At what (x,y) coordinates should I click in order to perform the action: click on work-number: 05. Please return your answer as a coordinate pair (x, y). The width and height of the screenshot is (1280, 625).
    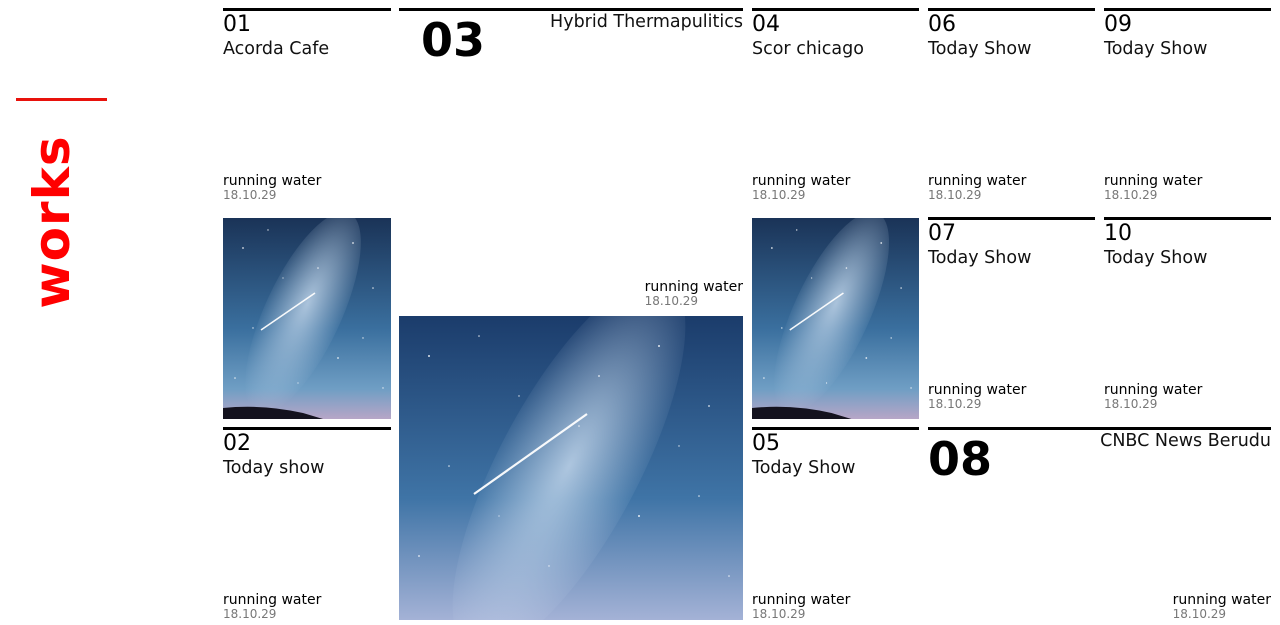
    Looking at the image, I should click on (766, 443).